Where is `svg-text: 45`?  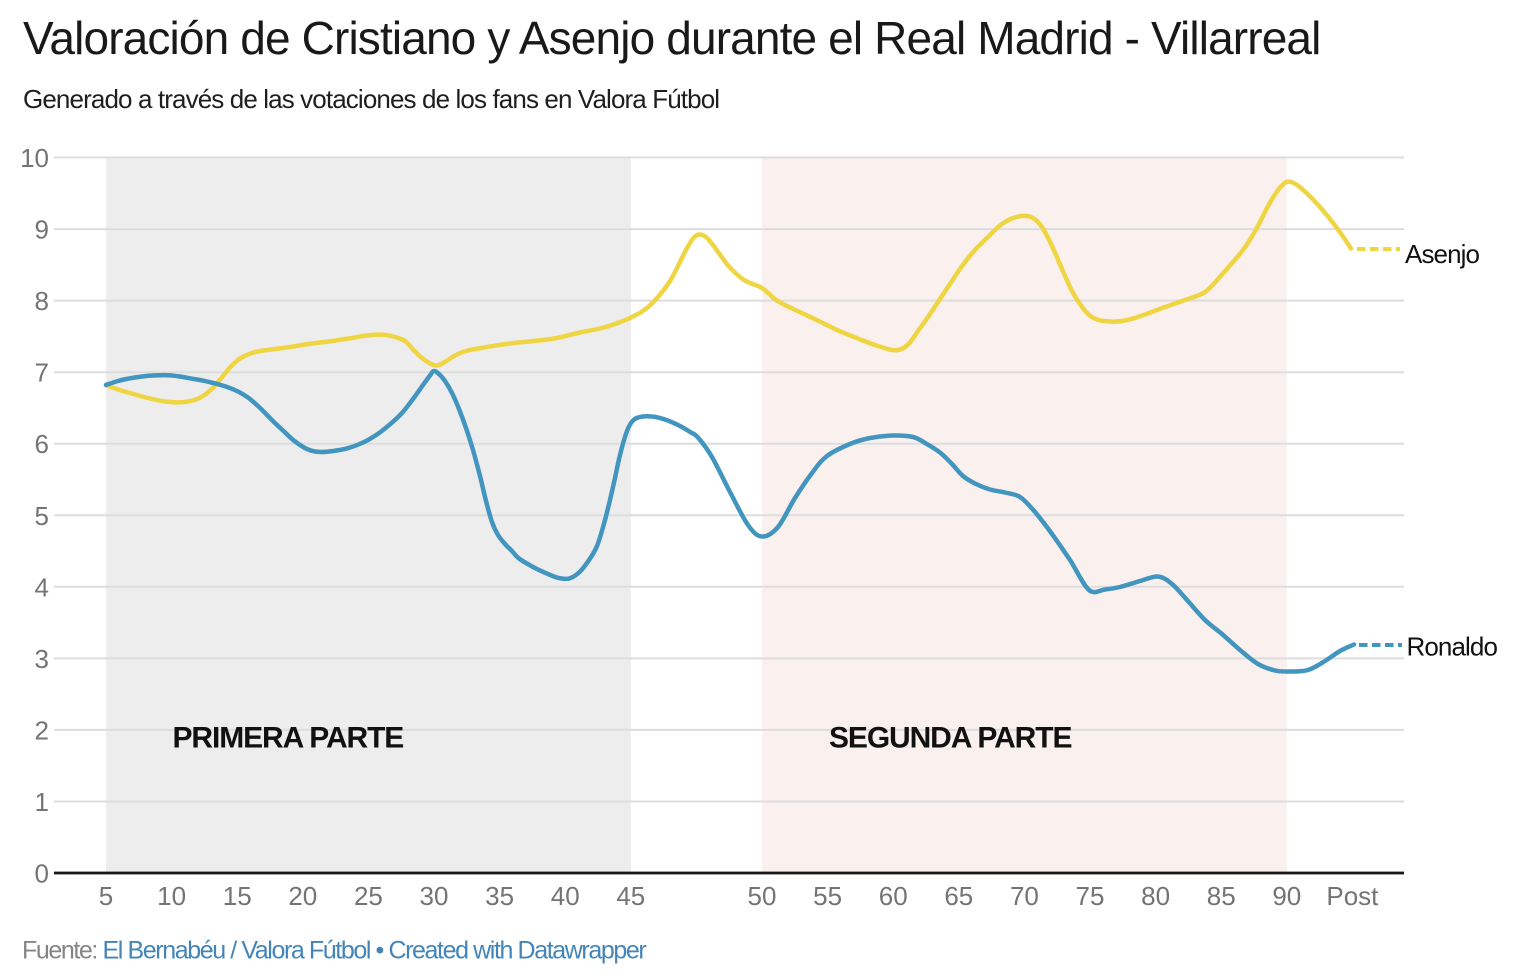 svg-text: 45 is located at coordinates (630, 896).